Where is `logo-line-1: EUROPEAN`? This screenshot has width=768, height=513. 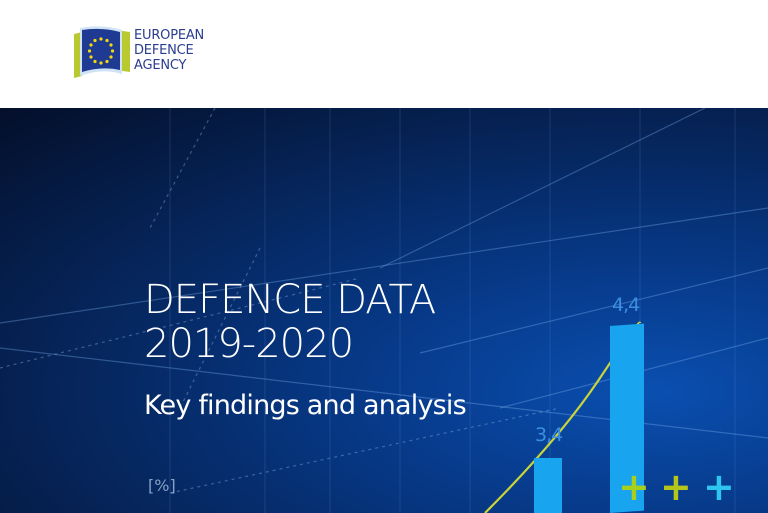
logo-line-1: EUROPEAN is located at coordinates (169, 35).